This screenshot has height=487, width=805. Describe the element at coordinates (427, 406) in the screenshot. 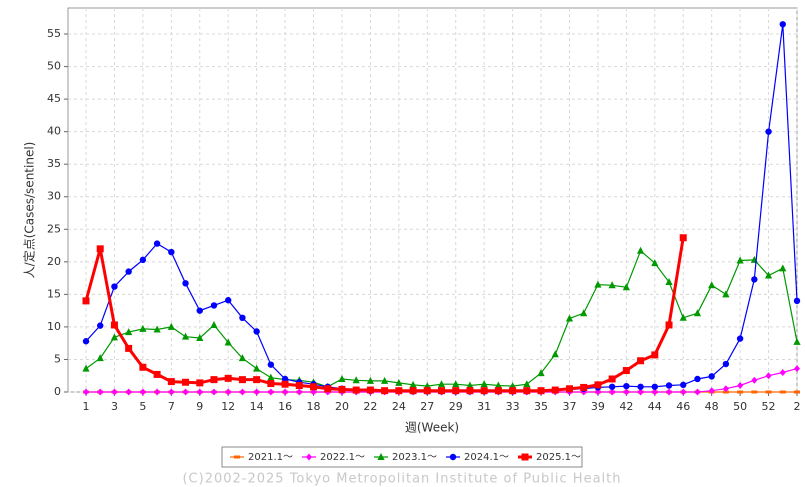

I see `x-tick-label: 27` at that location.